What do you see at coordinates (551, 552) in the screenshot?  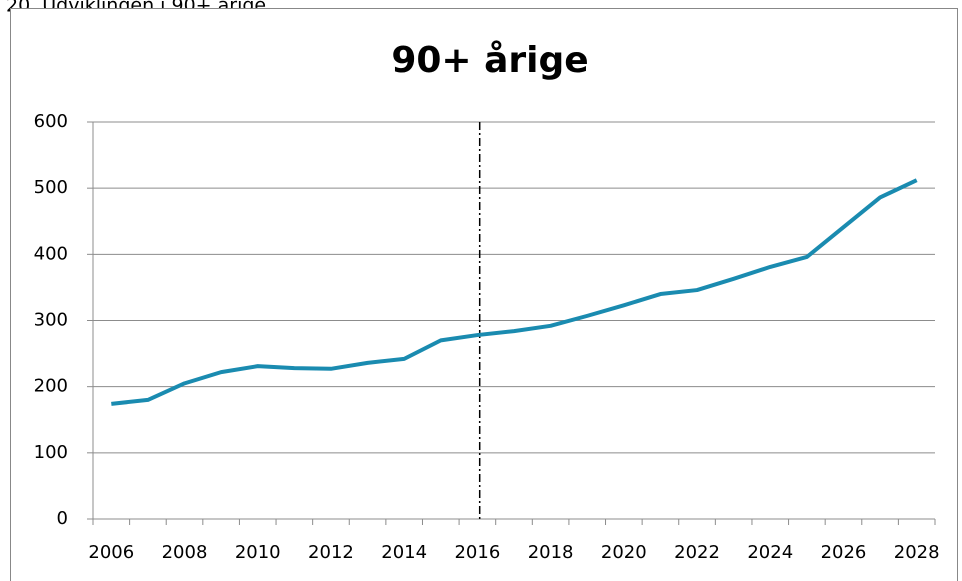 I see `x-tick-label: 2018` at bounding box center [551, 552].